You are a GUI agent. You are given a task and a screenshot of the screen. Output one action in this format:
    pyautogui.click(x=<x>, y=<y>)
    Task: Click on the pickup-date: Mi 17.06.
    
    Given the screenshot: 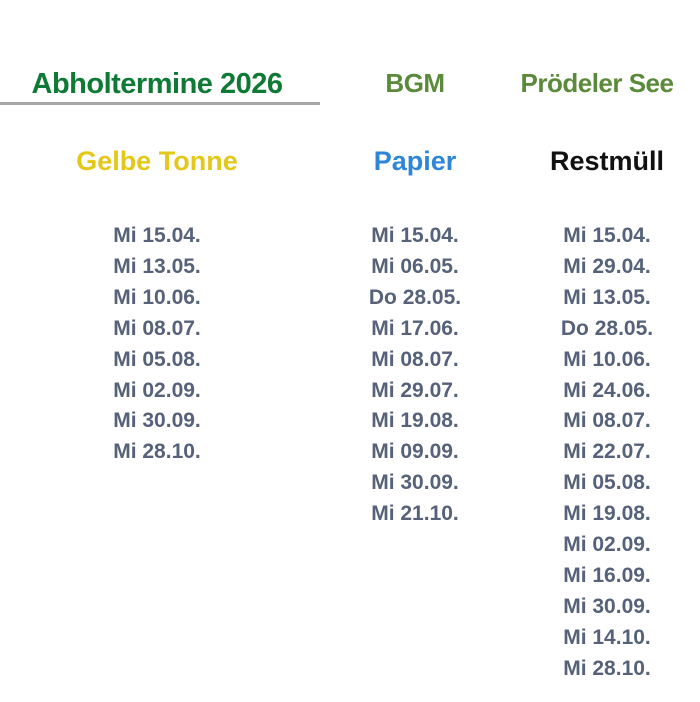 What is the action you would take?
    pyautogui.click(x=415, y=328)
    